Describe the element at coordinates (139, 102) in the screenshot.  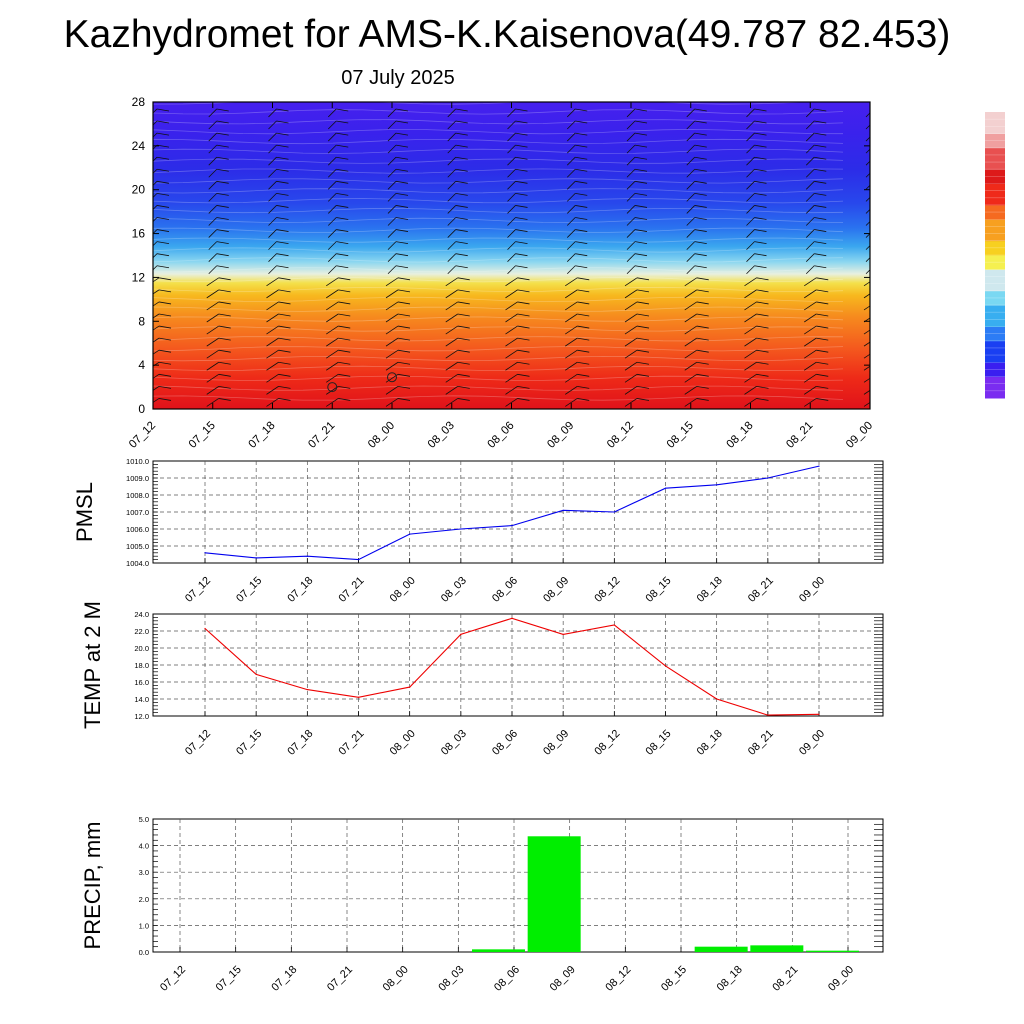
I see `y-tick-label: 28` at that location.